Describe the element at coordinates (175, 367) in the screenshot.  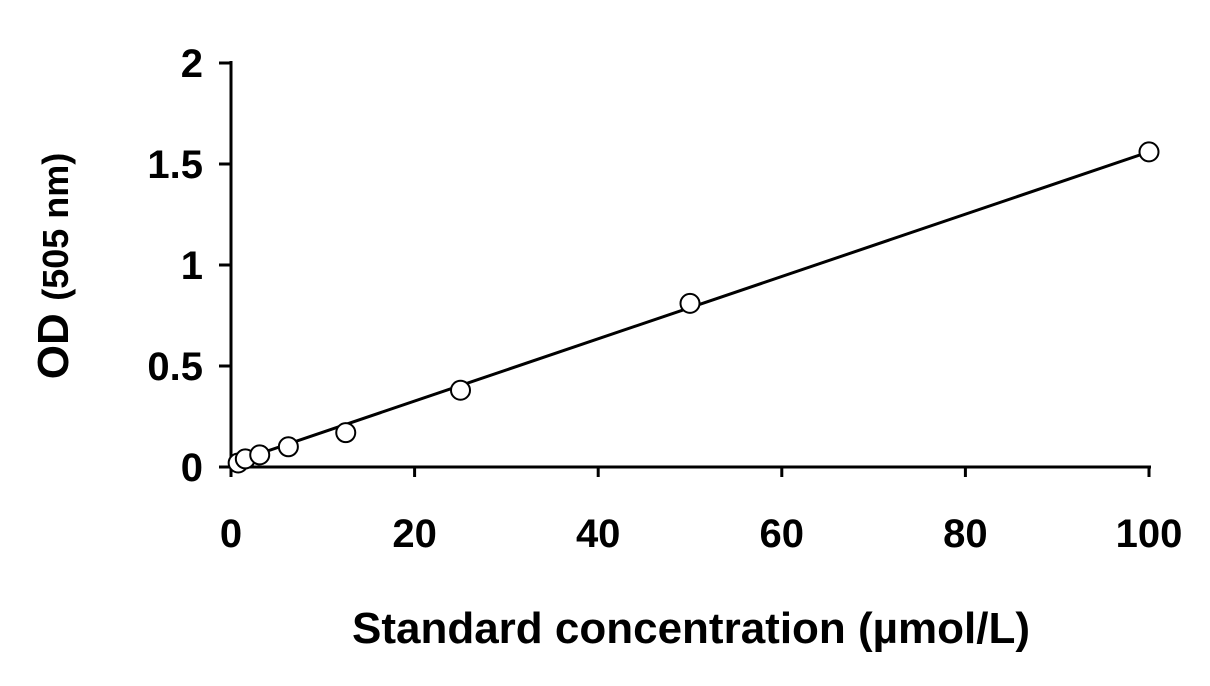
I see `y-tick-label: 0.5` at that location.